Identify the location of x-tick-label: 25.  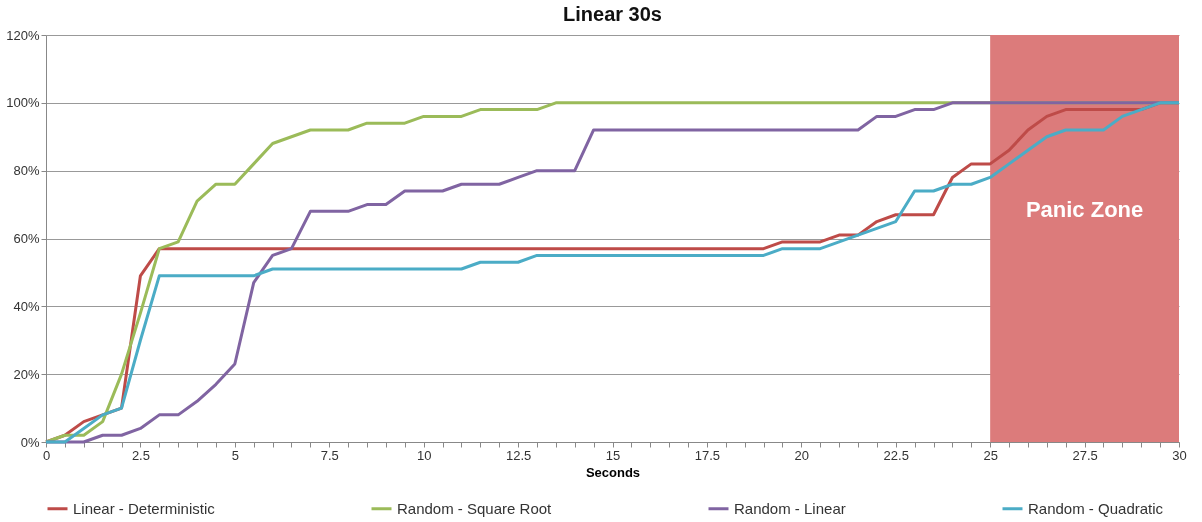
(990, 455).